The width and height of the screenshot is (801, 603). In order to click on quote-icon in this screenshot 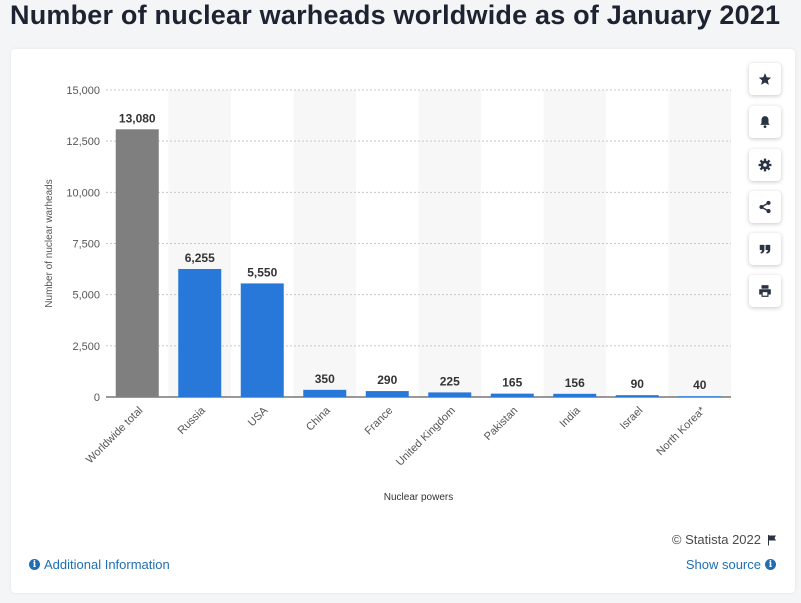, I will do `click(765, 249)`.